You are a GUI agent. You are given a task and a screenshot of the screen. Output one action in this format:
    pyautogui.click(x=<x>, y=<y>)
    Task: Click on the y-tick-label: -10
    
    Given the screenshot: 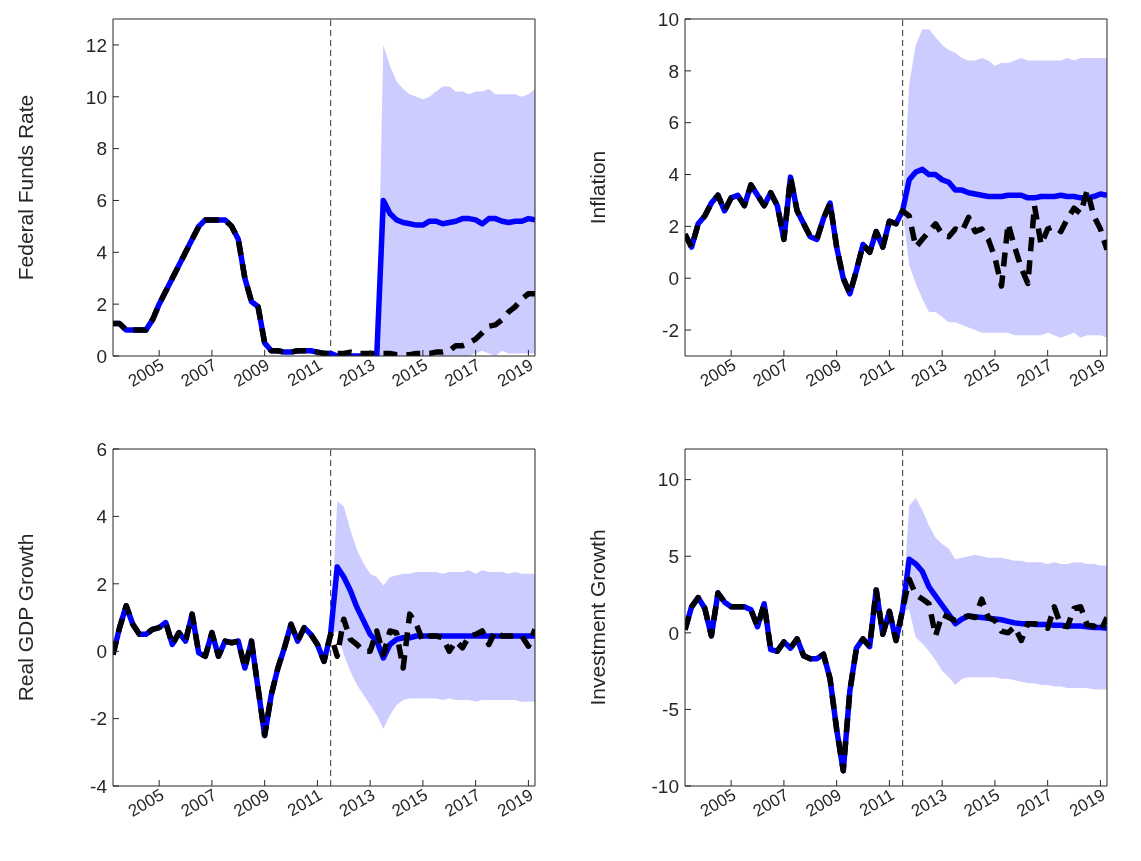 What is the action you would take?
    pyautogui.click(x=665, y=786)
    